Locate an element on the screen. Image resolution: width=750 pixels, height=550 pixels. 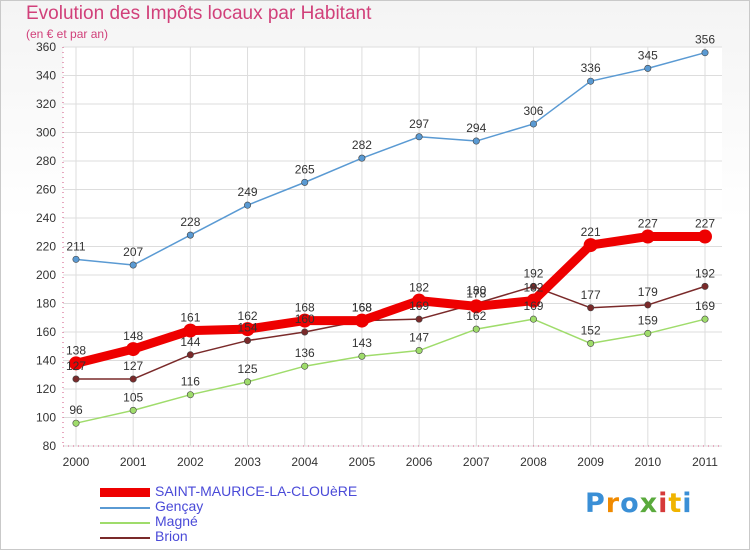
data-label: 148 is located at coordinates (133, 336).